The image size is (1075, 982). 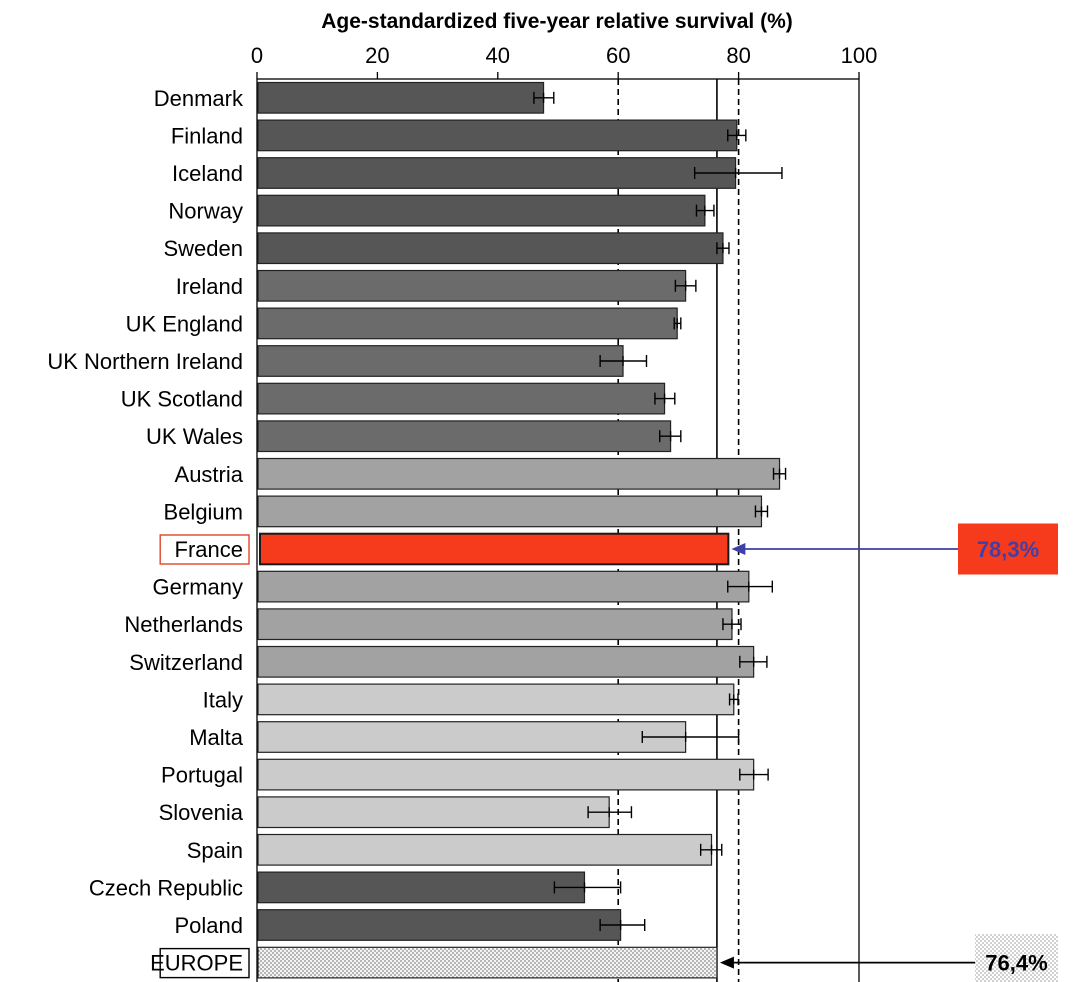 What do you see at coordinates (495, 624) in the screenshot?
I see `bar-netherlands` at bounding box center [495, 624].